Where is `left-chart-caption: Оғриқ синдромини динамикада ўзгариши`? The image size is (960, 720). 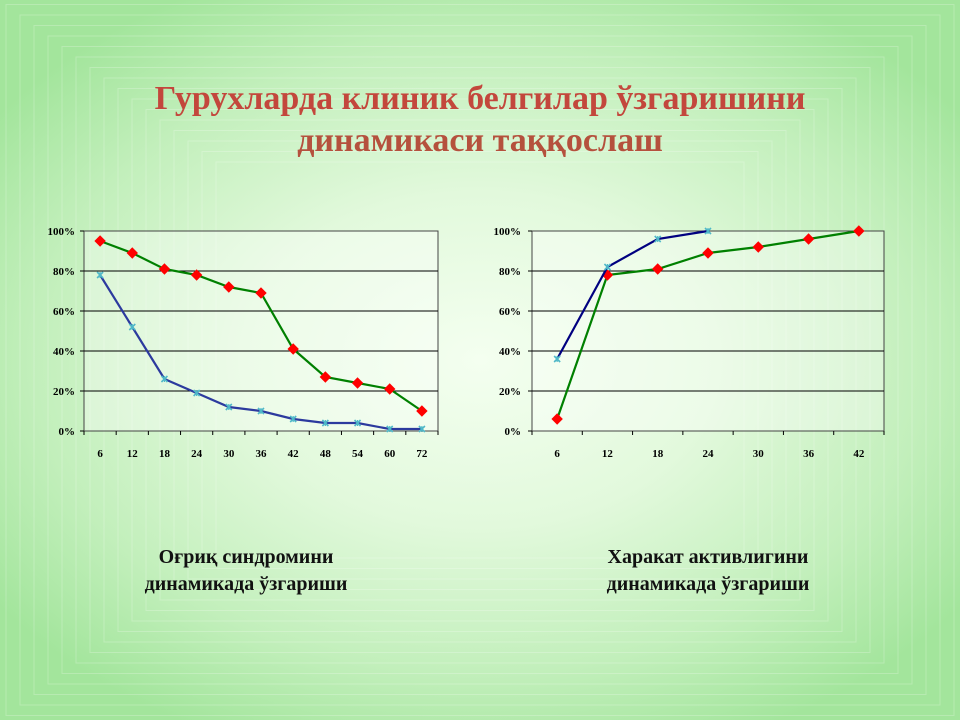
left-chart-caption: Оғриқ синдромини динамикада ўзгариши is located at coordinates (246, 571).